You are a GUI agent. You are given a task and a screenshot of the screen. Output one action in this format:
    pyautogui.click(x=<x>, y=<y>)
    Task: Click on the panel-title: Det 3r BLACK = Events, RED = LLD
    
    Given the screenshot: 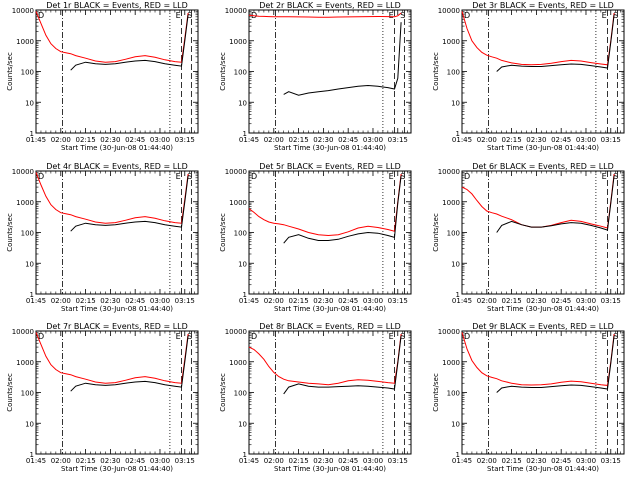 What is the action you would take?
    pyautogui.click(x=543, y=5)
    